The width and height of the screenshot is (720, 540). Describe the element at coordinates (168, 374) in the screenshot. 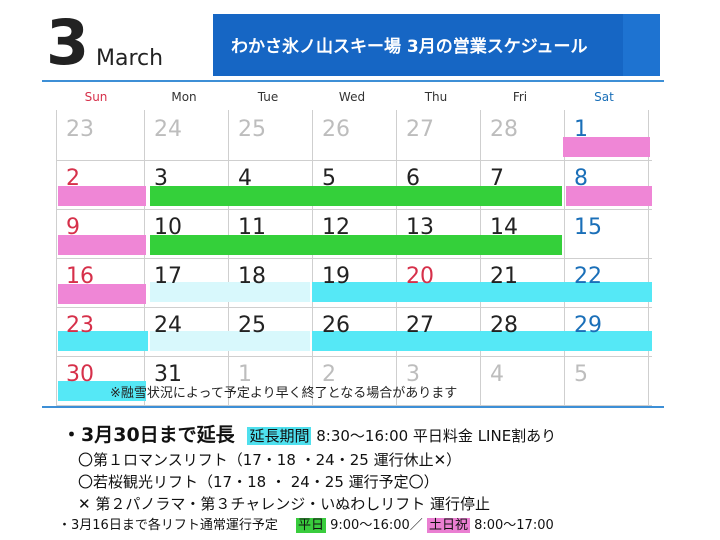

I see `calendar-day: 31` at that location.